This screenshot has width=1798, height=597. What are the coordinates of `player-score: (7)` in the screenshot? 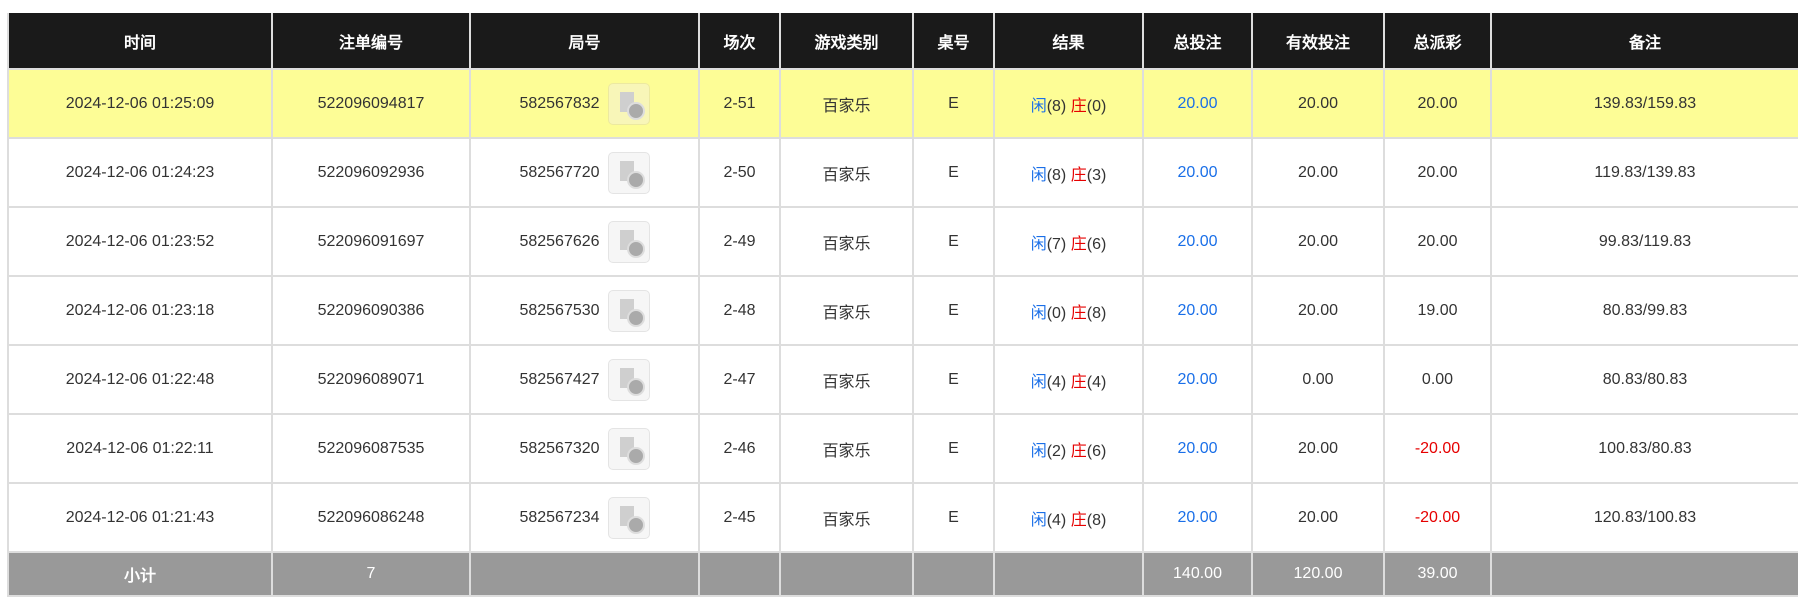 It's located at (1056, 244).